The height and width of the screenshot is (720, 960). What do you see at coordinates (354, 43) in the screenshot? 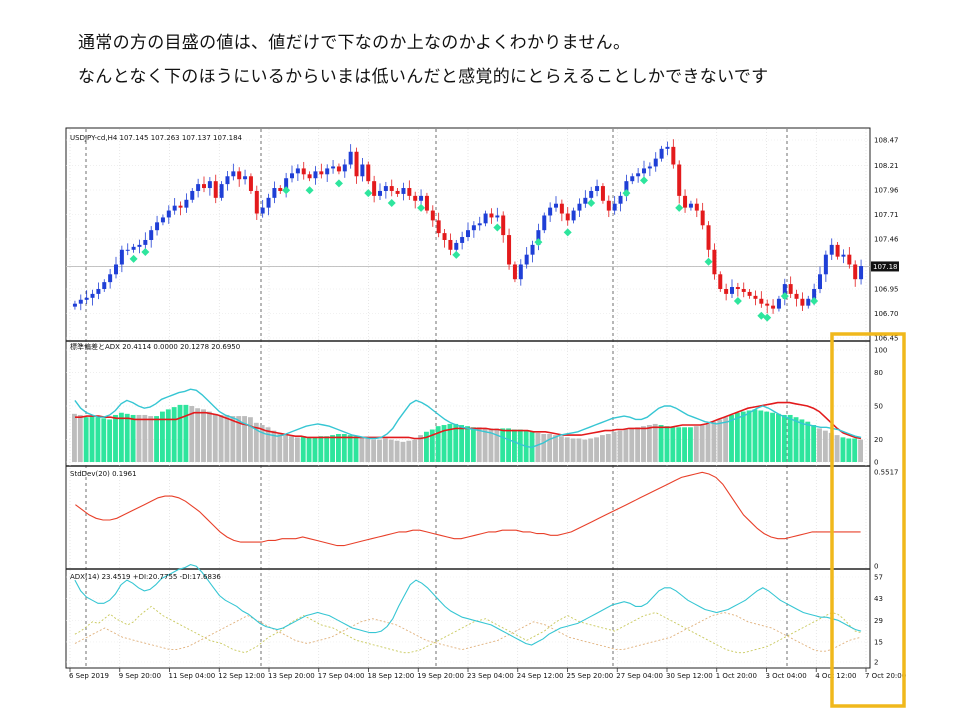
I see `caption-line-1: 通常の方の目盛の値は、値だけで下なのか上なのかよくわかりません。` at bounding box center [354, 43].